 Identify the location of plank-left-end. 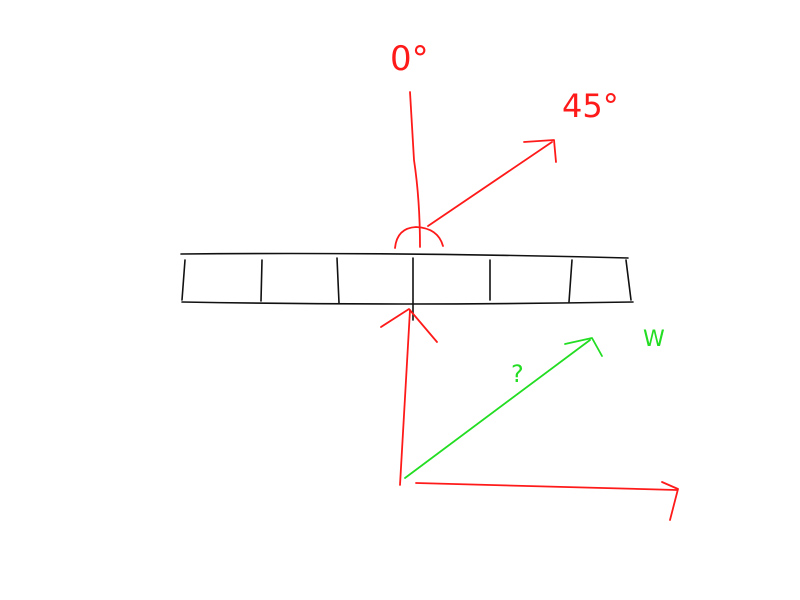
(183, 280).